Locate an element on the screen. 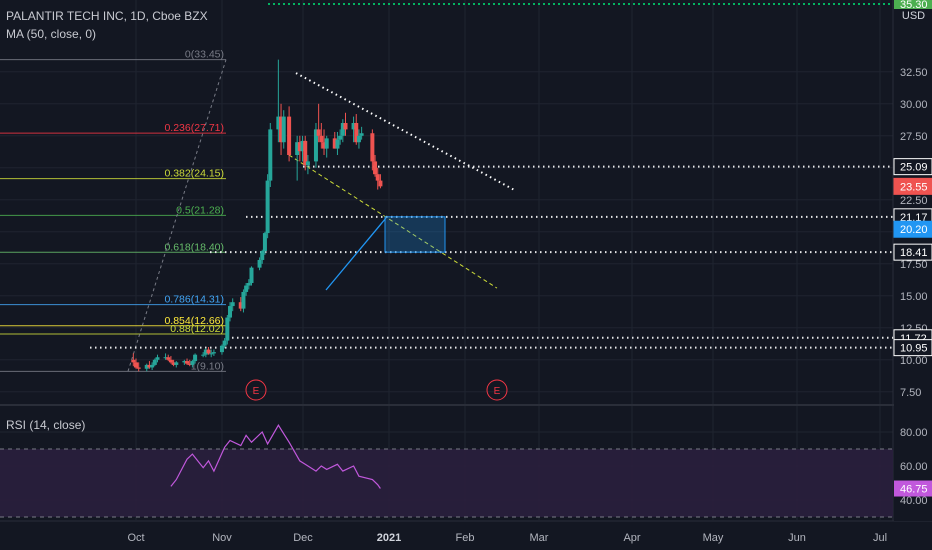  rsi-tick-label: 80.00 is located at coordinates (914, 433).